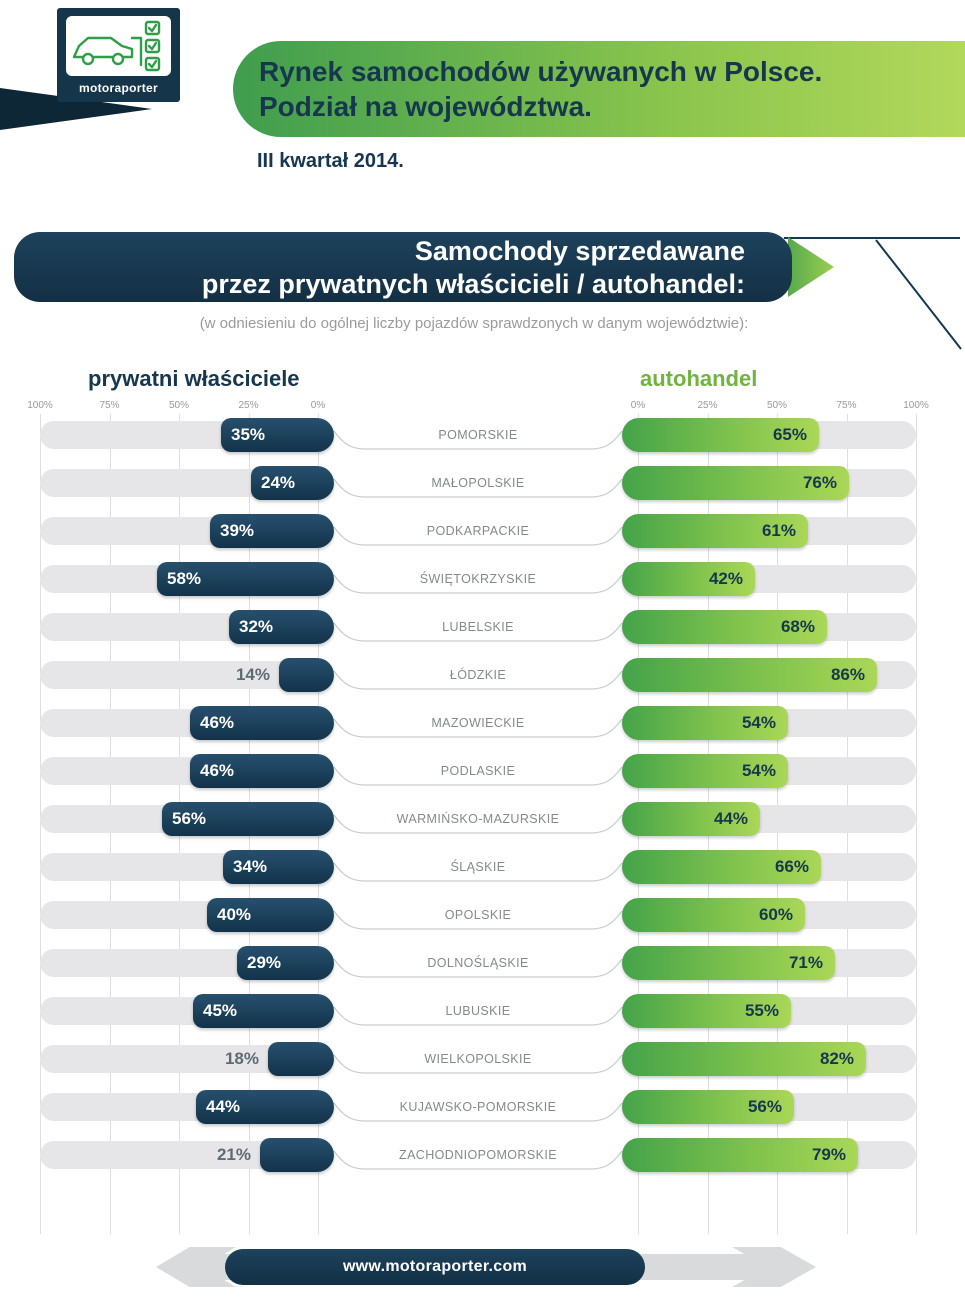 This screenshot has height=1302, width=965. I want to click on private-owners-bar: 56%, so click(248, 819).